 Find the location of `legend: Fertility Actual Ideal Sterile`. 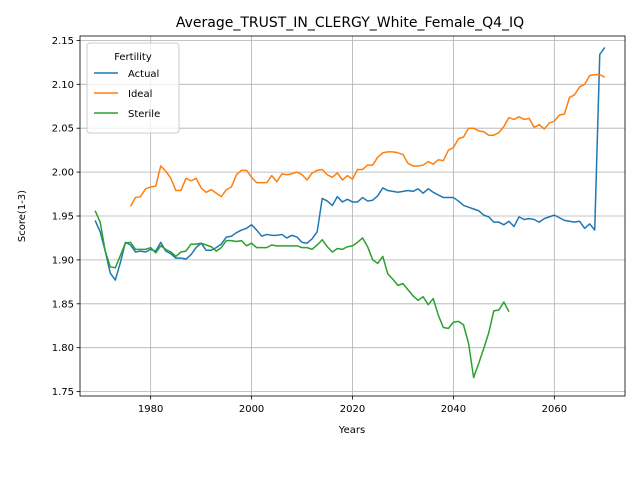

legend: Fertility Actual Ideal Sterile is located at coordinates (133, 88).